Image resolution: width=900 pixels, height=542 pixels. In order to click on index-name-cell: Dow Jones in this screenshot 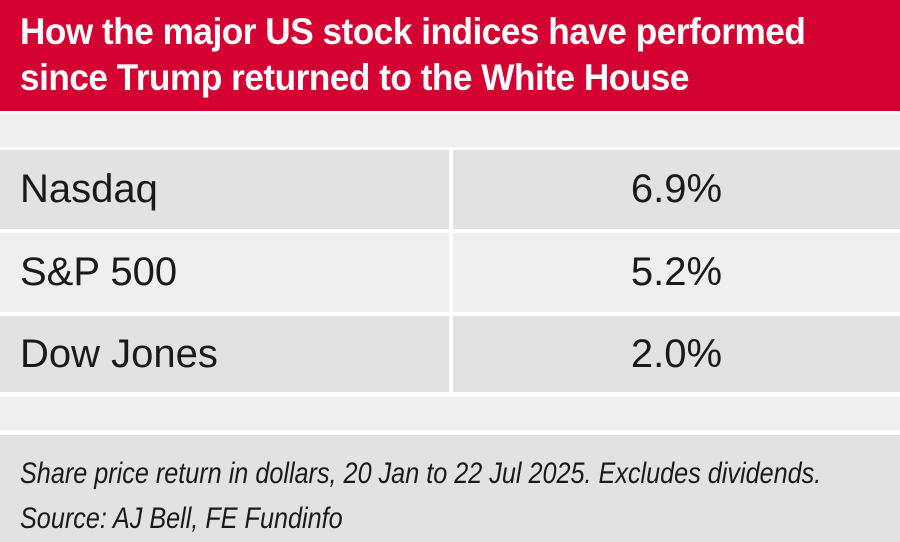, I will do `click(224, 354)`.